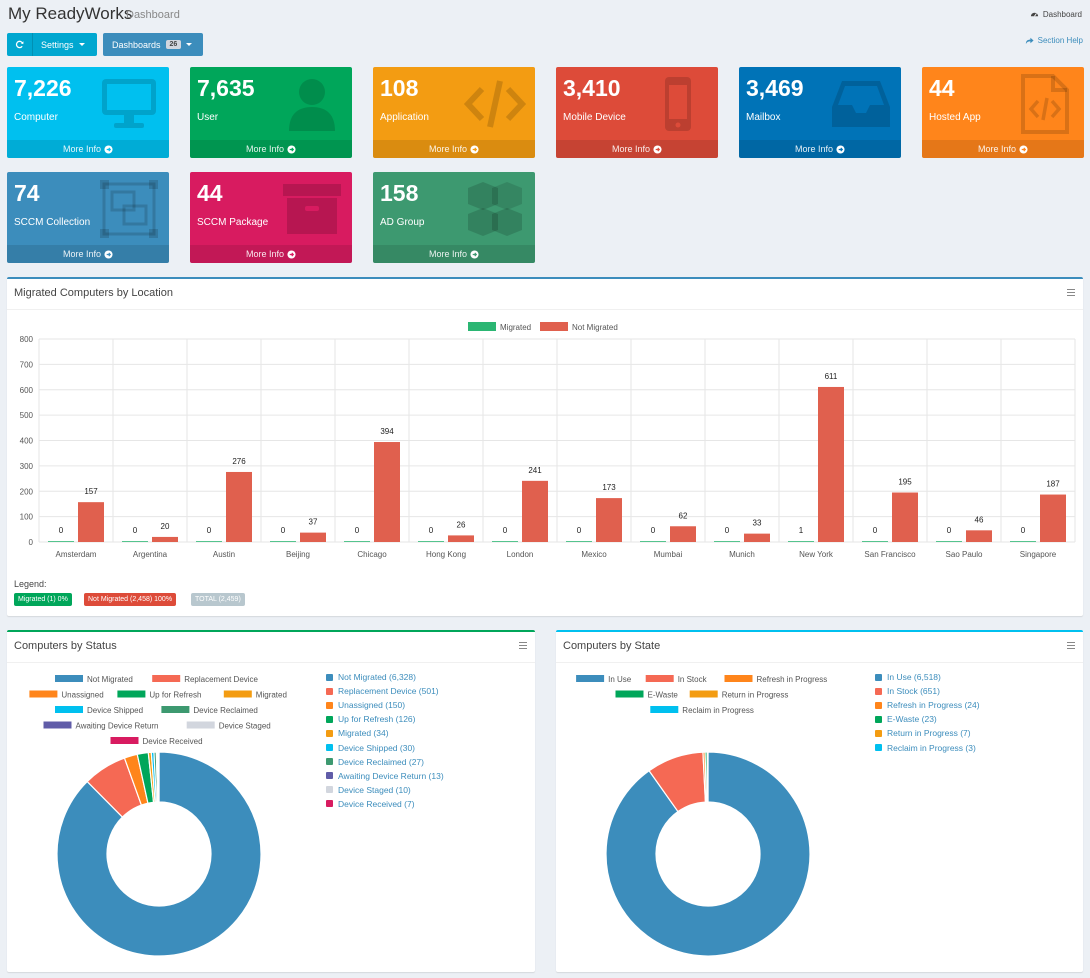  I want to click on legend-item-unassigned: Unassigned (150), so click(385, 705).